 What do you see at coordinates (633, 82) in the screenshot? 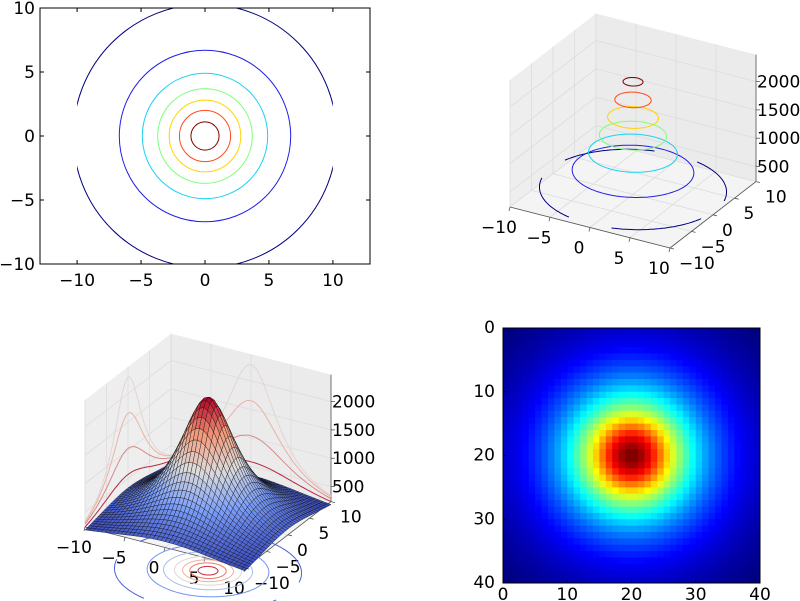
I see `contour-line-3d` at bounding box center [633, 82].